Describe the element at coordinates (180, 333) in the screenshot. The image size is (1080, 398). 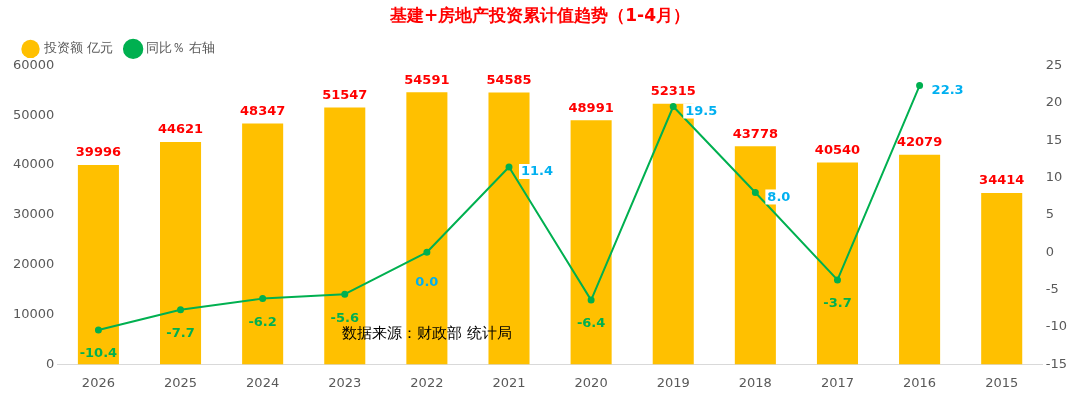
I see `data-label: -7.7` at that location.